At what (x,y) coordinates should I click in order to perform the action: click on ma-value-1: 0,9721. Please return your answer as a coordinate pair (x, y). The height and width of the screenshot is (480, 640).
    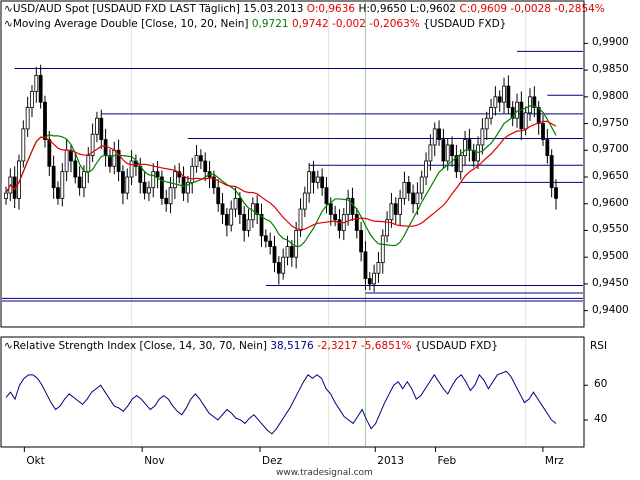
    Looking at the image, I should click on (270, 24).